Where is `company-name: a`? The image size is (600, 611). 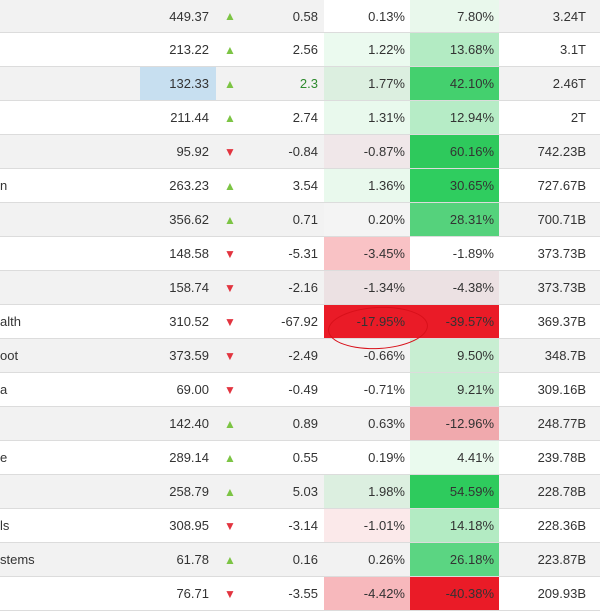 company-name: a is located at coordinates (70, 389).